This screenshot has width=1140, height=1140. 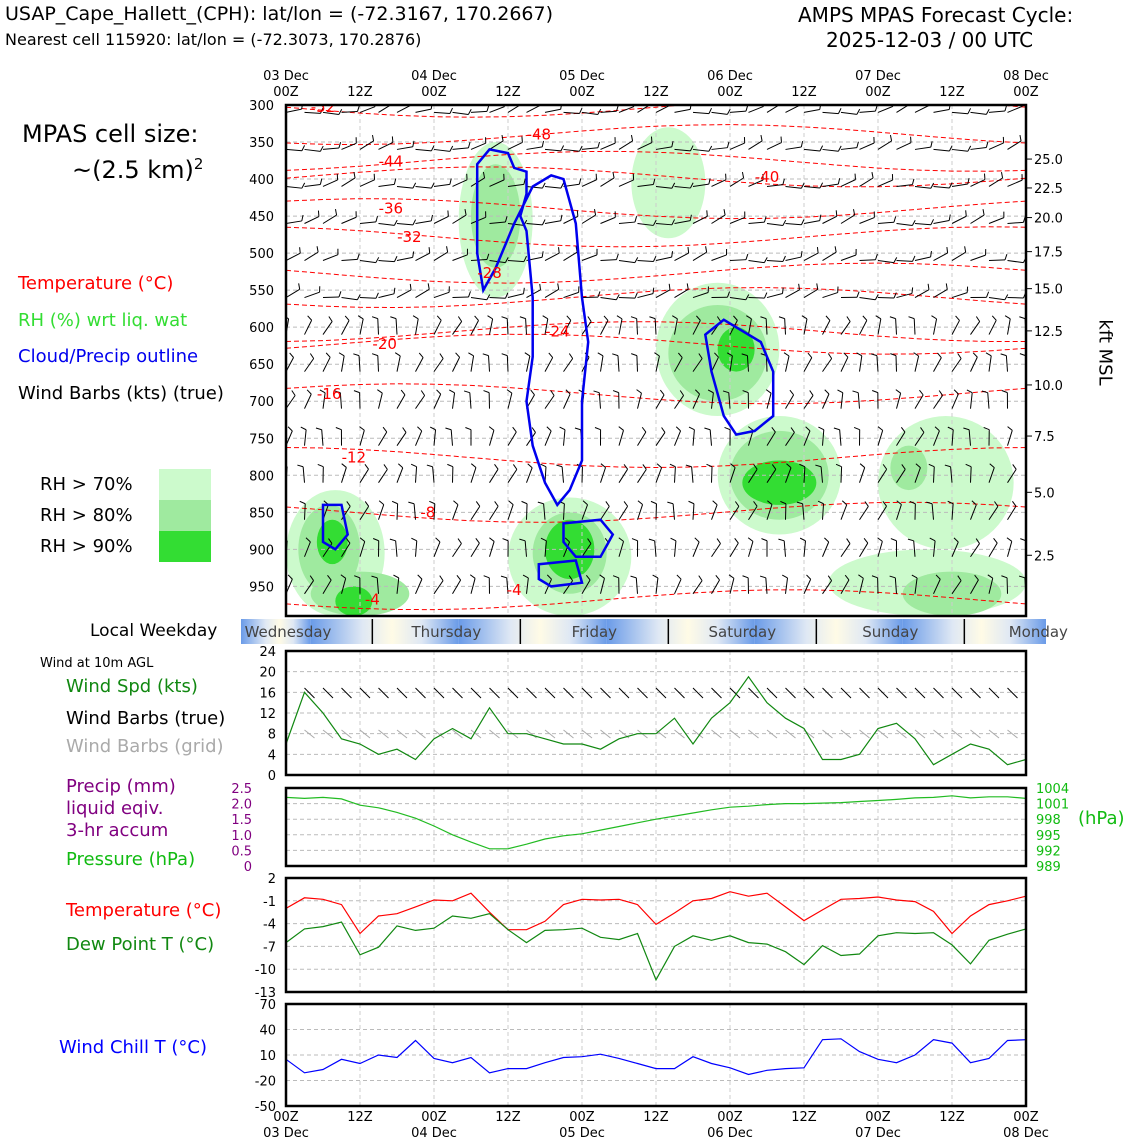 I want to click on isotherm-line, so click(x=656, y=161).